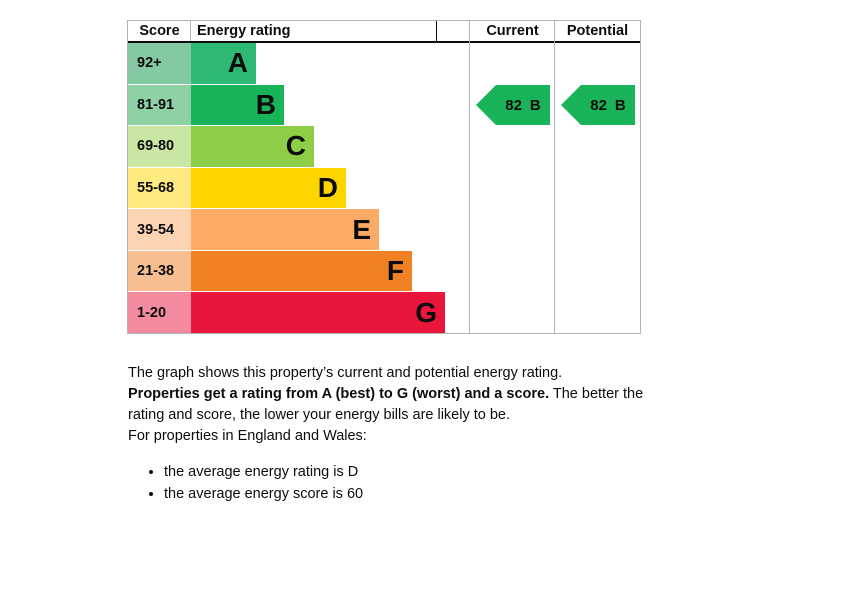 Image resolution: width=841 pixels, height=590 pixels. I want to click on band-bar-b: B, so click(237, 105).